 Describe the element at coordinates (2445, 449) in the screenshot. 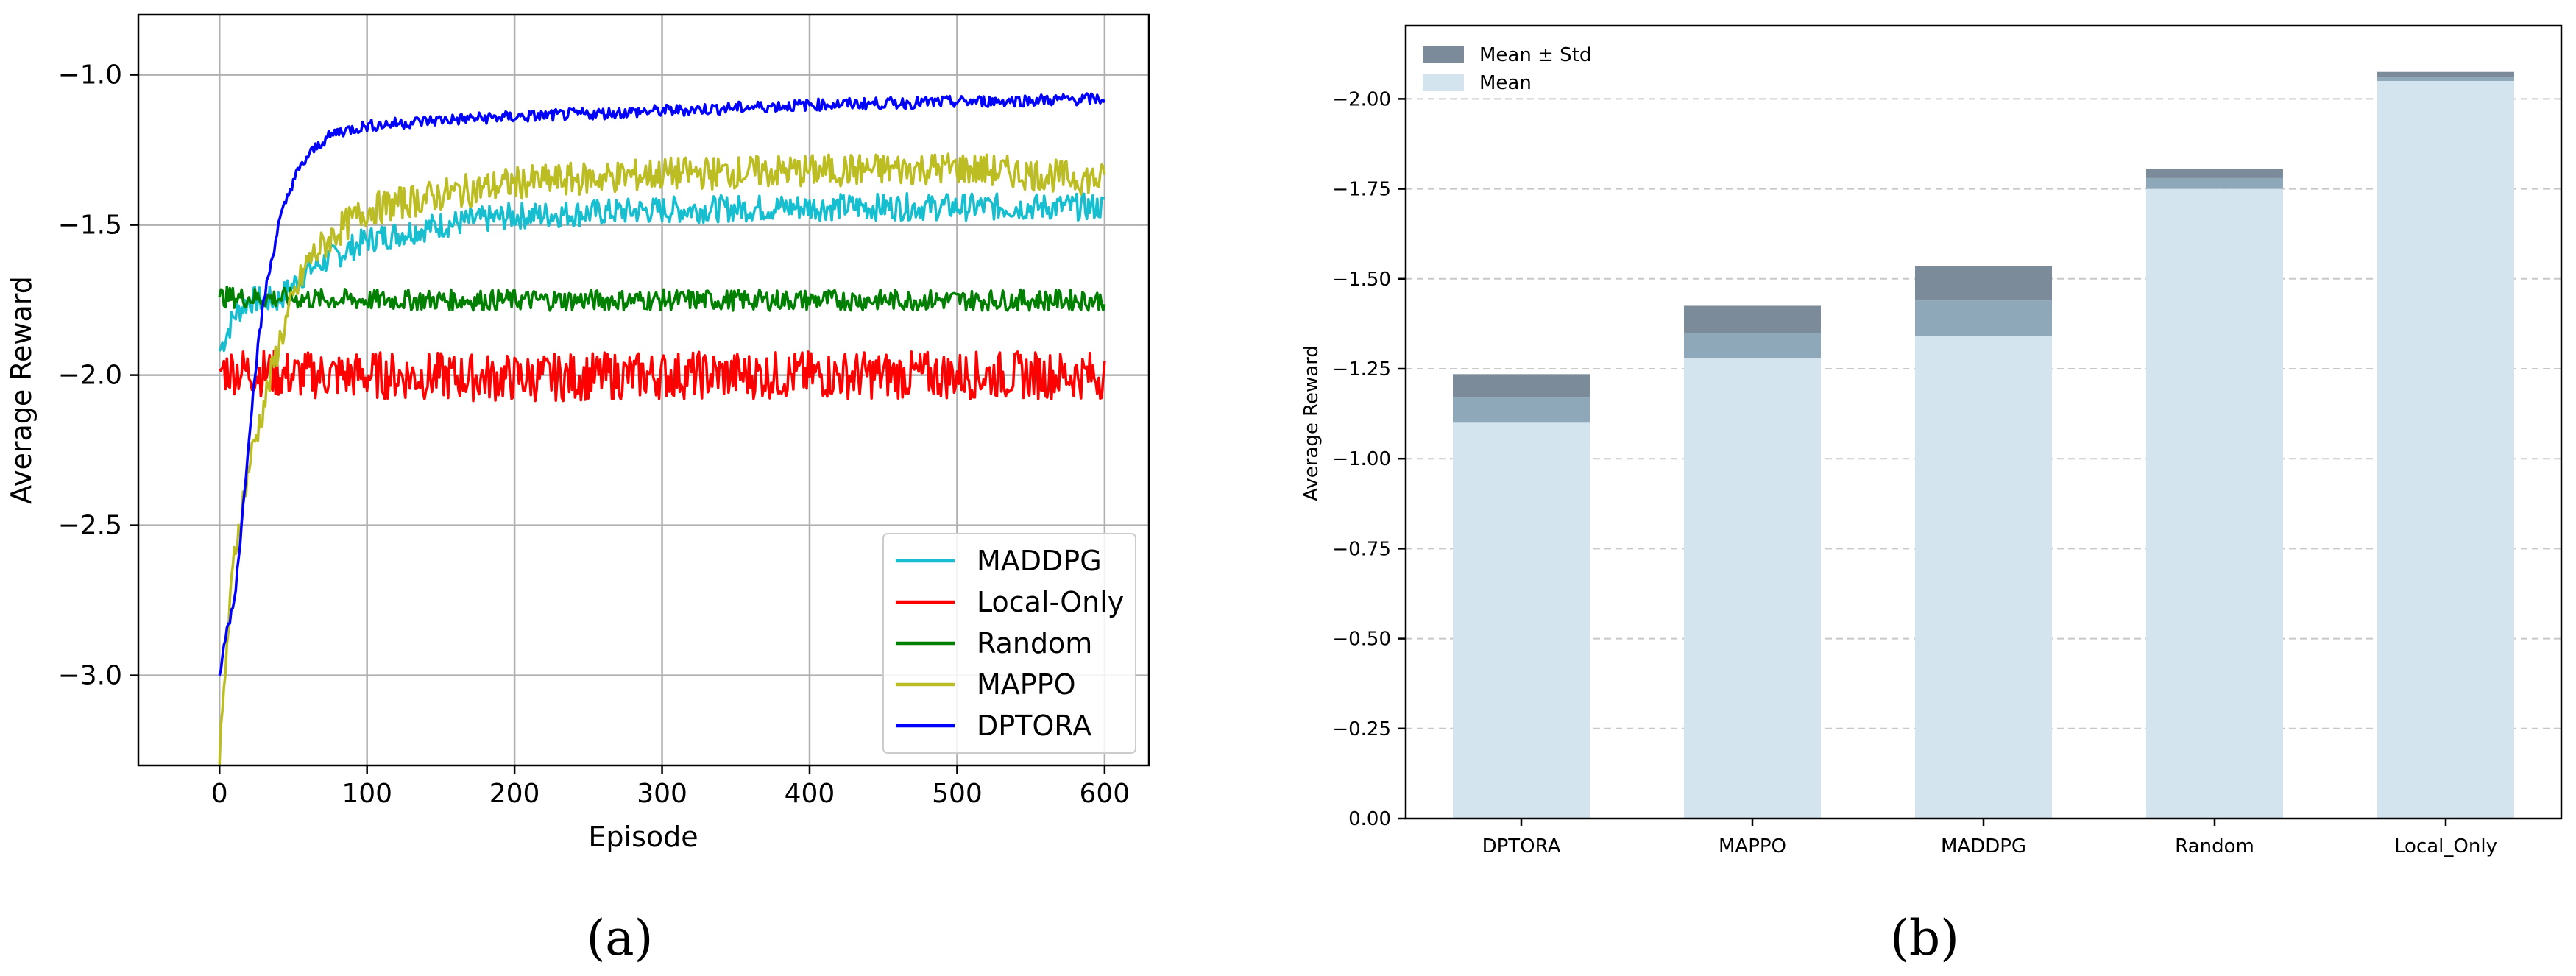

I see `bar-mean-local_only` at that location.